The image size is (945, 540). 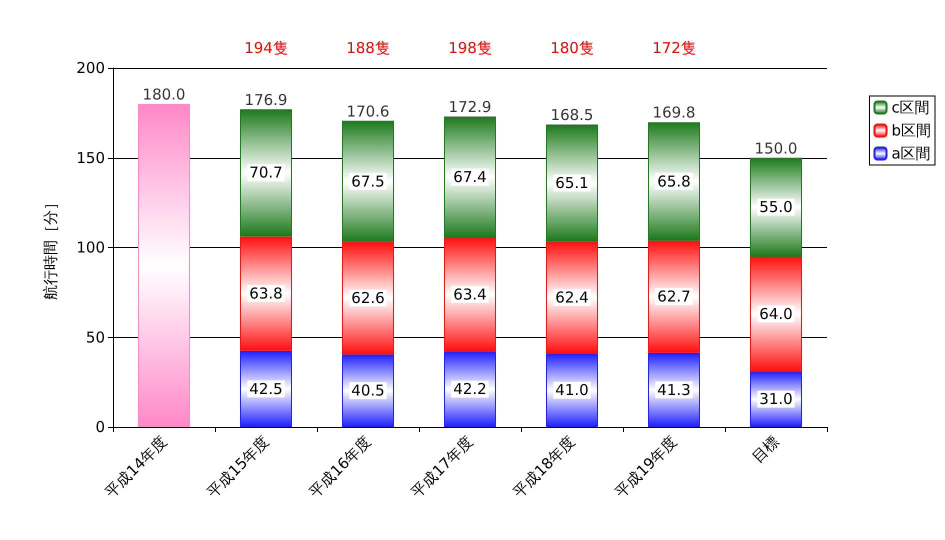 I want to click on x-tick-label: 平成19年度, so click(x=646, y=467).